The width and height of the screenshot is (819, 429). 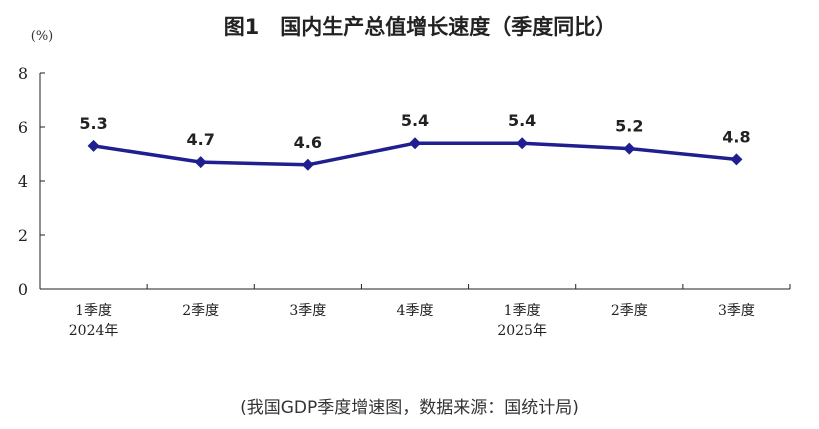 What do you see at coordinates (415, 154) in the screenshot?
I see `series-line` at bounding box center [415, 154].